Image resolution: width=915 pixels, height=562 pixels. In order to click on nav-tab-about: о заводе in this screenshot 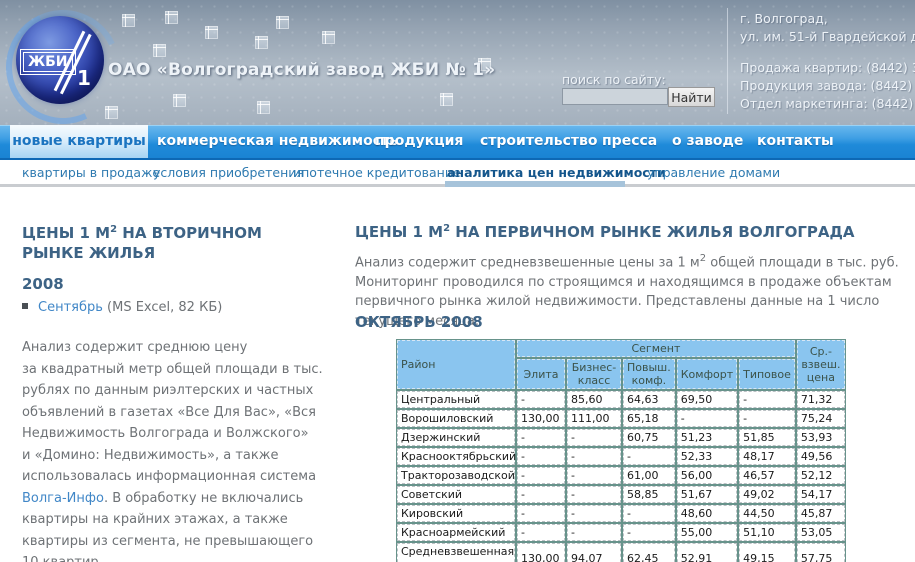, I will do `click(708, 141)`.